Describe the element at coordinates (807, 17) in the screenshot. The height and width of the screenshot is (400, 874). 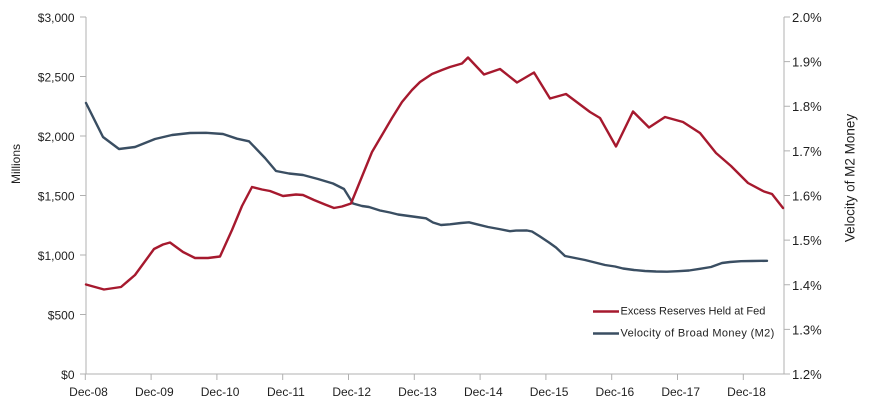
I see `svg-text: 2.0%` at that location.